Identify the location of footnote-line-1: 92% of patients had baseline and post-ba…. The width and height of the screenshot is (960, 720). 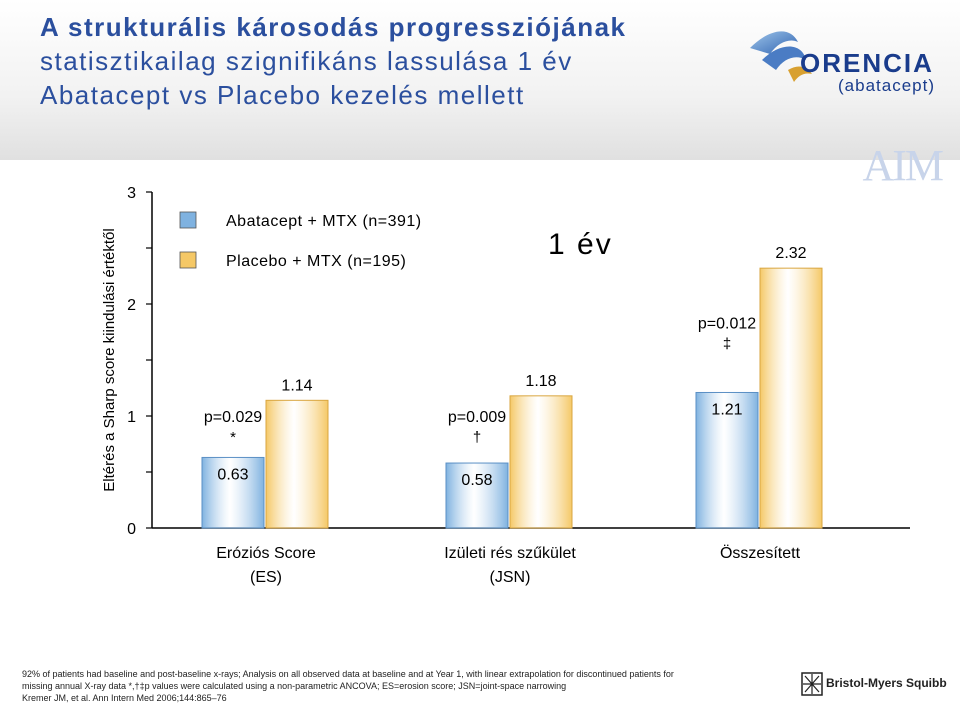
(348, 674).